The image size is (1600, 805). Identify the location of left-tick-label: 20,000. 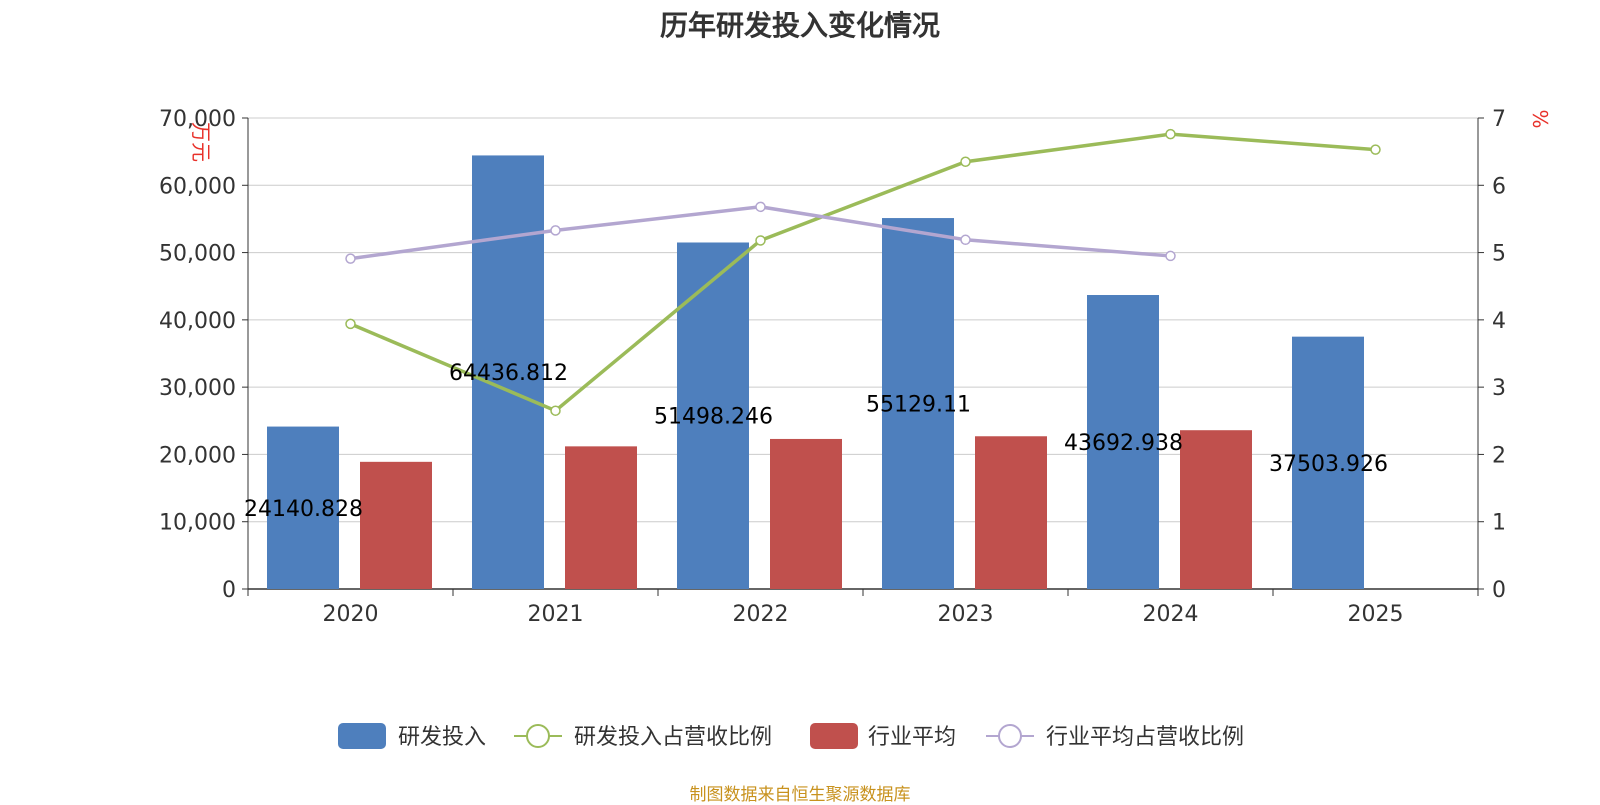
(197, 455).